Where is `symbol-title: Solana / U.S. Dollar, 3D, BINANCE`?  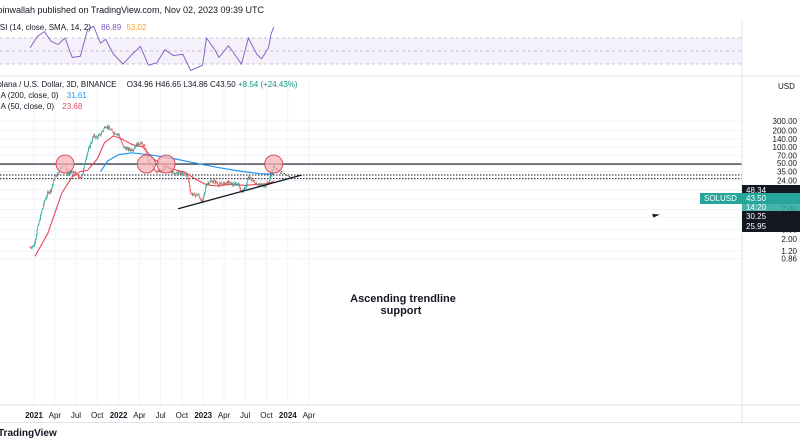 symbol-title: Solana / U.S. Dollar, 3D, BINANCE is located at coordinates (58, 84).